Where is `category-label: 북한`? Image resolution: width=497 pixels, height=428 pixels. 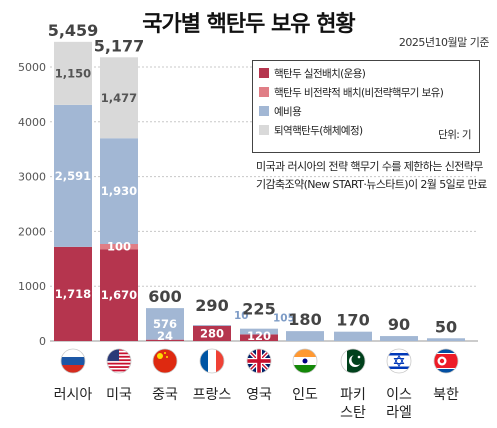 category-label: 북한 is located at coordinates (446, 395).